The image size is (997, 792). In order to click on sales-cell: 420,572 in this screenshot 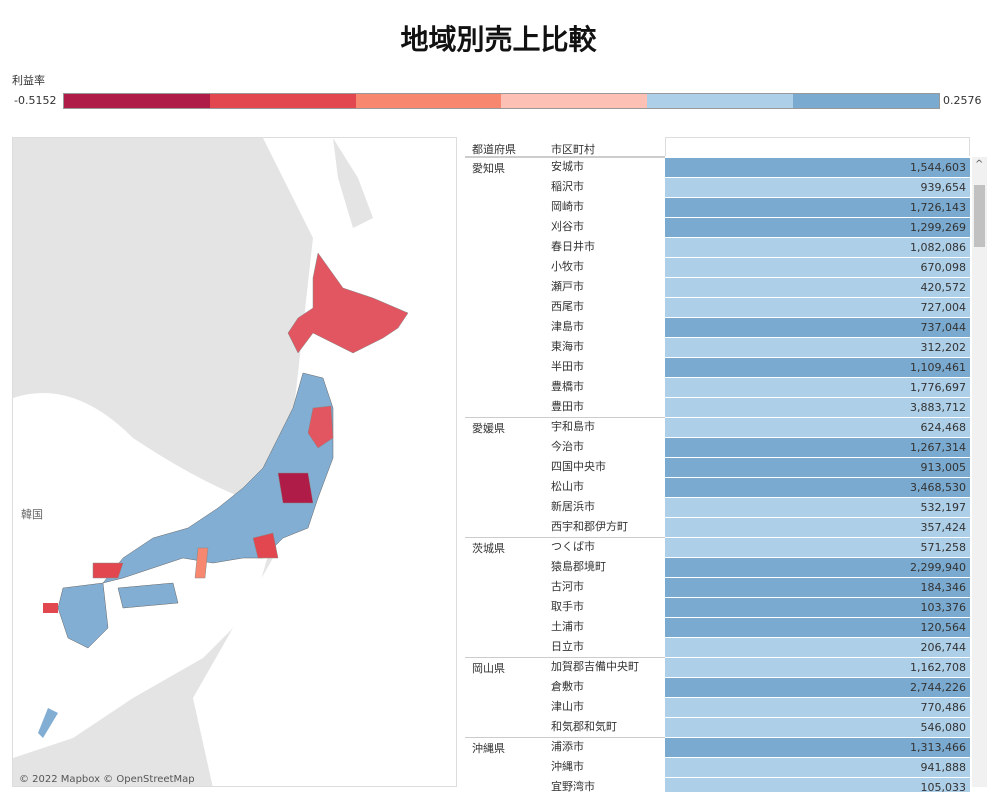, I will do `click(817, 287)`.